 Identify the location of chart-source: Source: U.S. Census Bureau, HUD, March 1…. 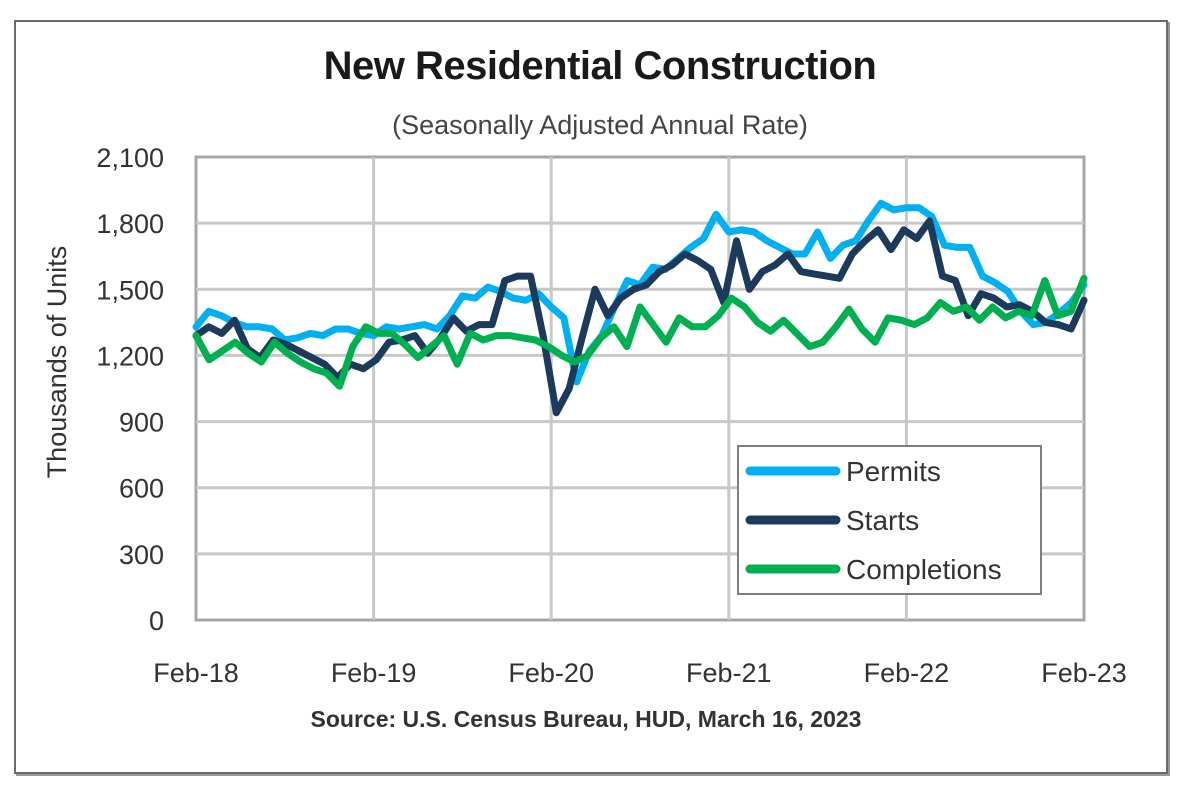
(586, 719).